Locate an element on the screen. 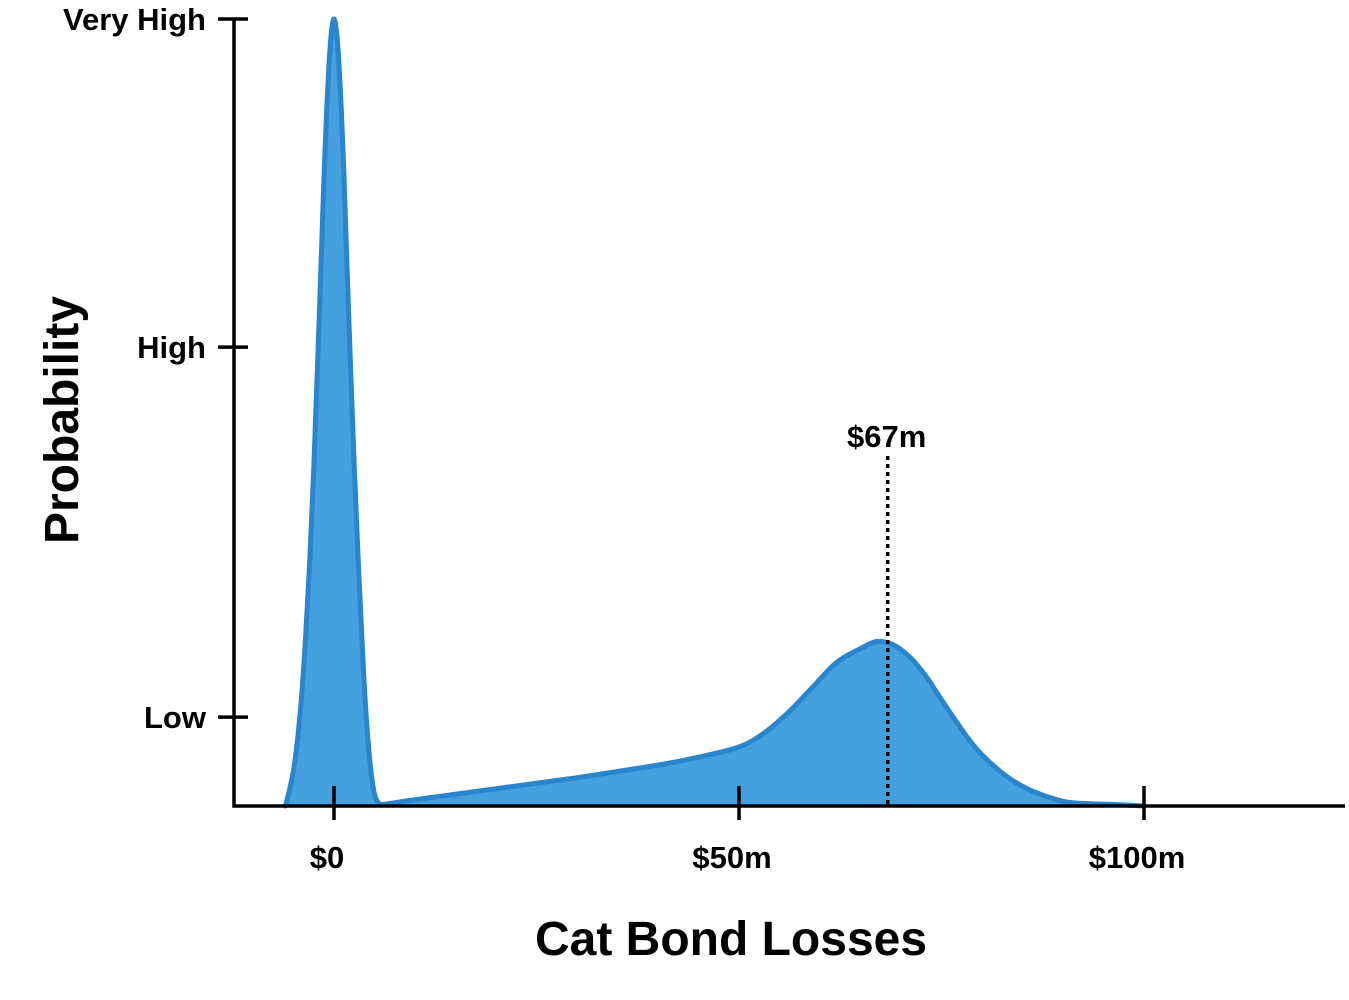  y-tick-label: Very High is located at coordinates (134, 19).